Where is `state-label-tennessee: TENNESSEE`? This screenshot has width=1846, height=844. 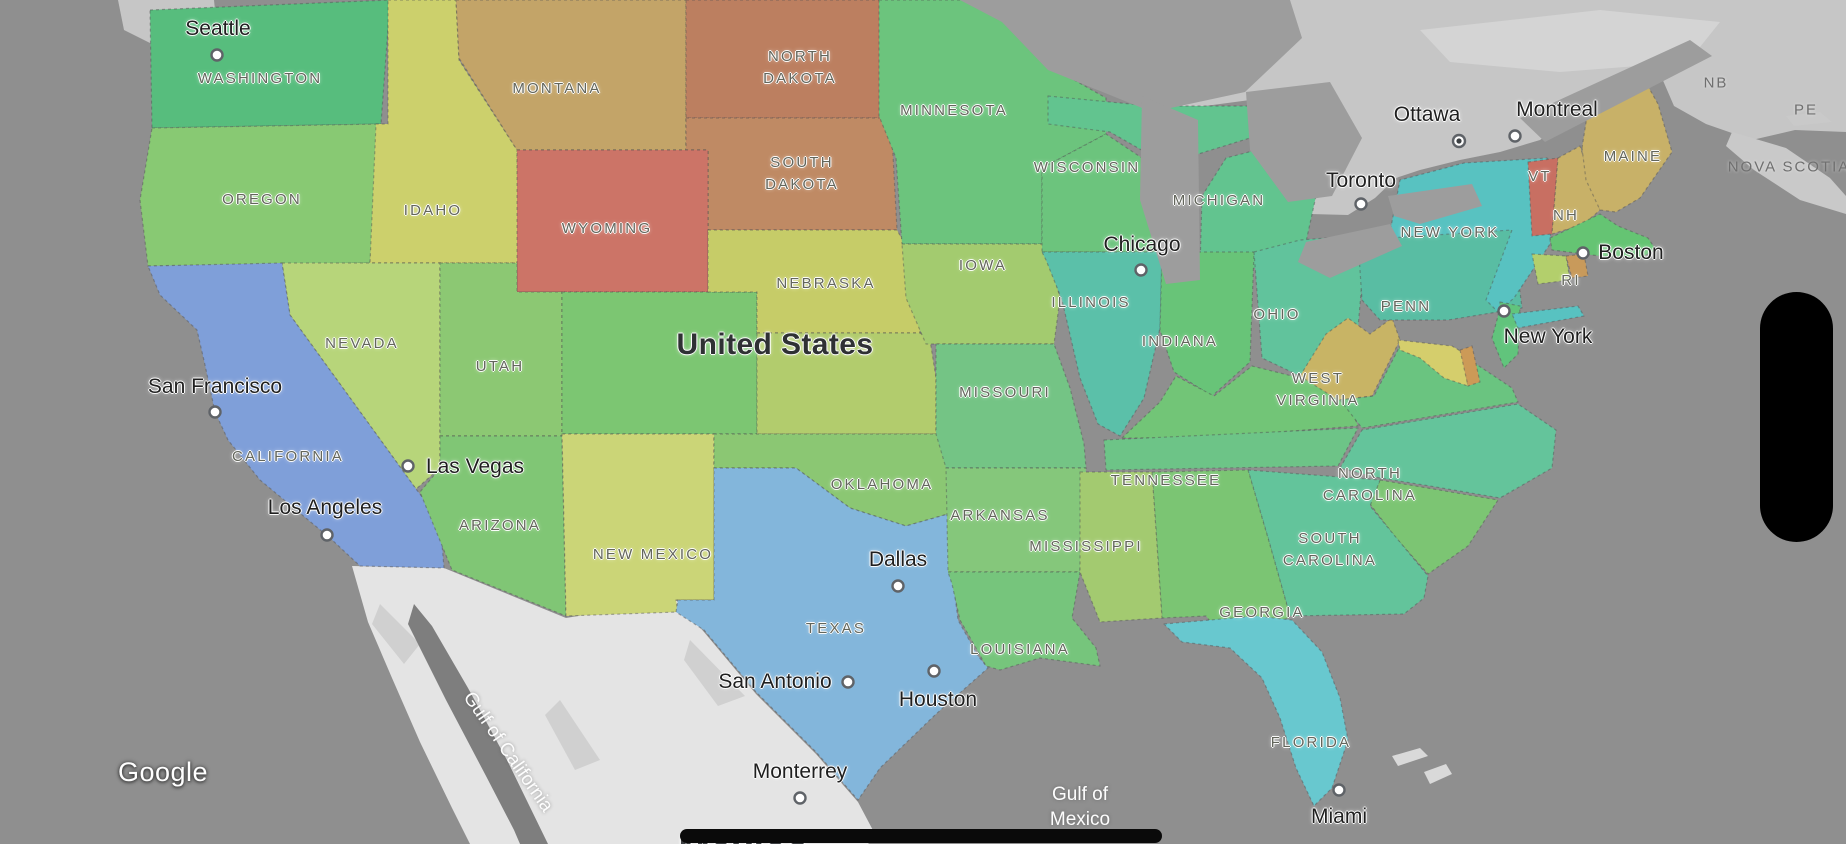
state-label-tennessee: TENNESSEE is located at coordinates (1166, 480).